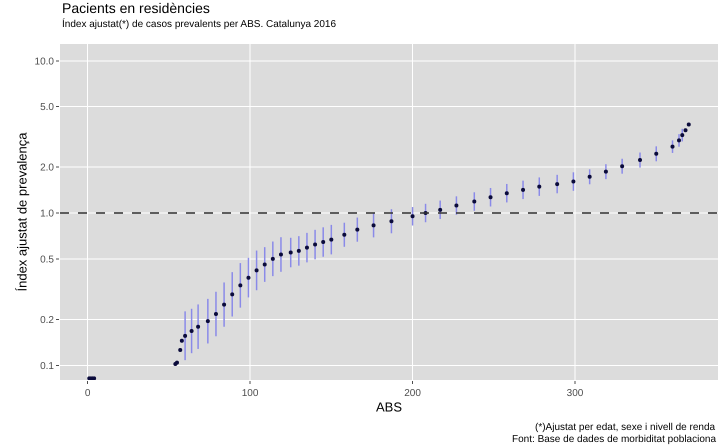 This screenshot has height=446, width=722. What do you see at coordinates (614, 439) in the screenshot?
I see `text: Font: Base de dades de morbiditat poblaciona` at bounding box center [614, 439].